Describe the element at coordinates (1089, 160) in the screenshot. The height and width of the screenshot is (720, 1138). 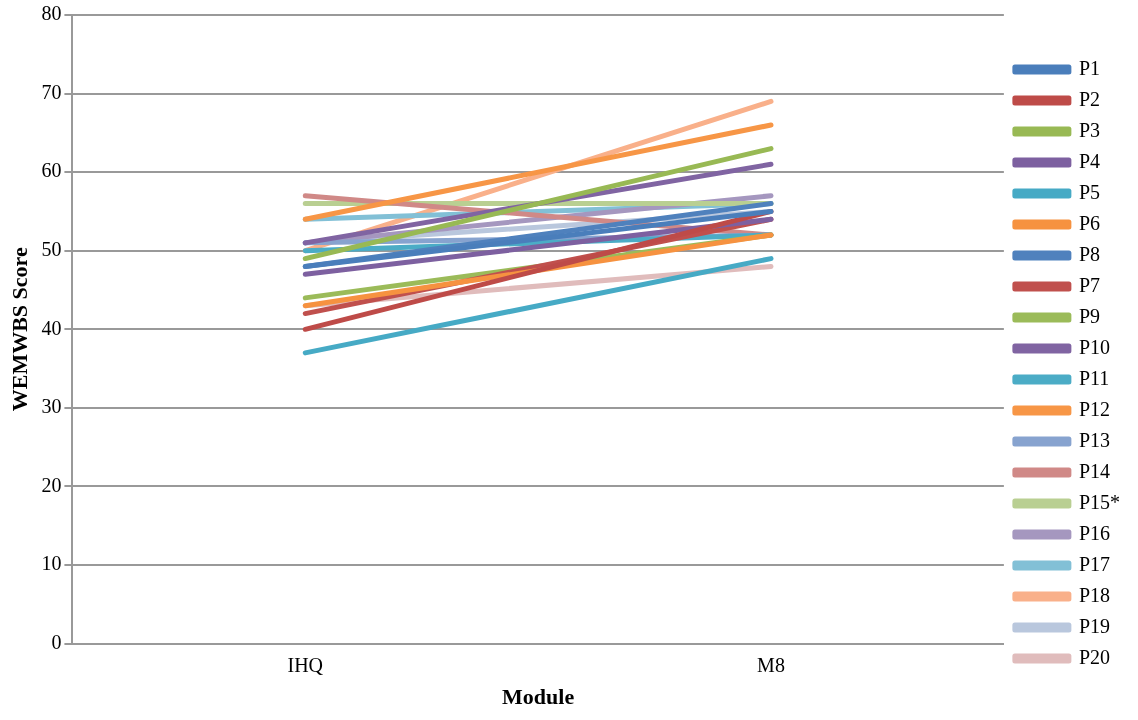
I see `legend-label: P4` at that location.